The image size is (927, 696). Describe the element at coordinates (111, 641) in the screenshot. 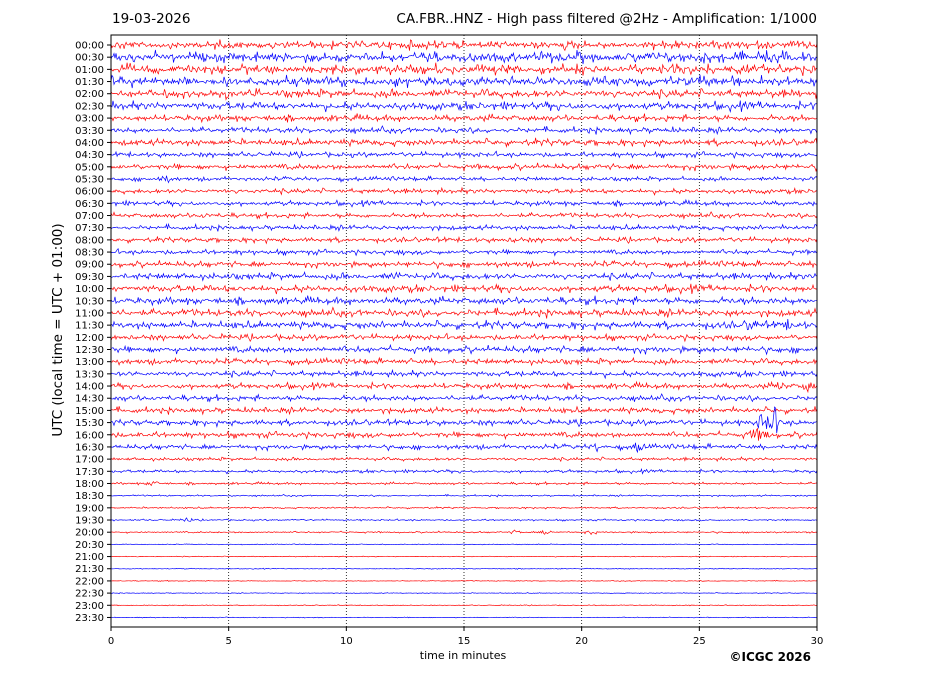

I see `x-tick-label: 0` at that location.